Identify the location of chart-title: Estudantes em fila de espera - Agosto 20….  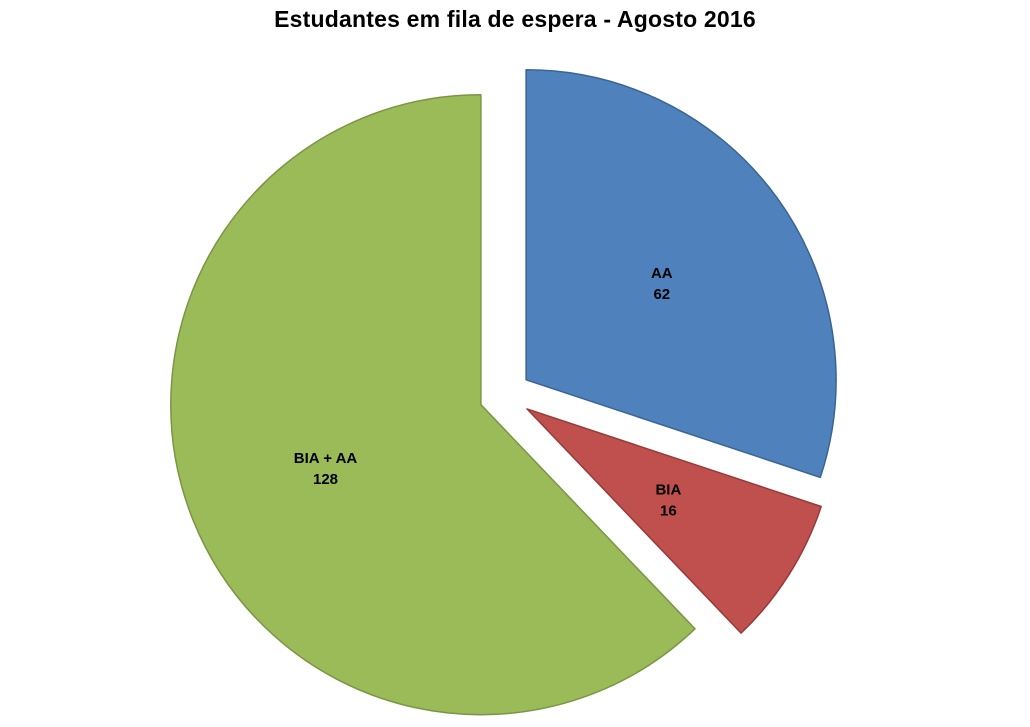
(515, 19).